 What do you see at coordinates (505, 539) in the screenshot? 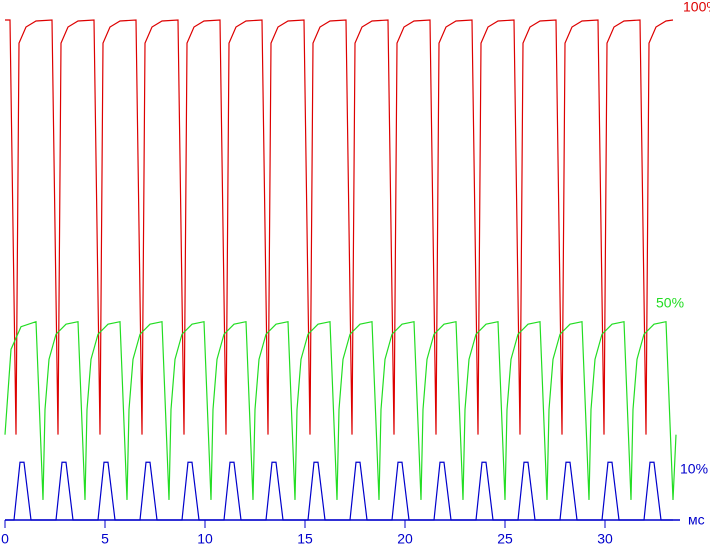
I see `x-tick-label: 25` at bounding box center [505, 539].